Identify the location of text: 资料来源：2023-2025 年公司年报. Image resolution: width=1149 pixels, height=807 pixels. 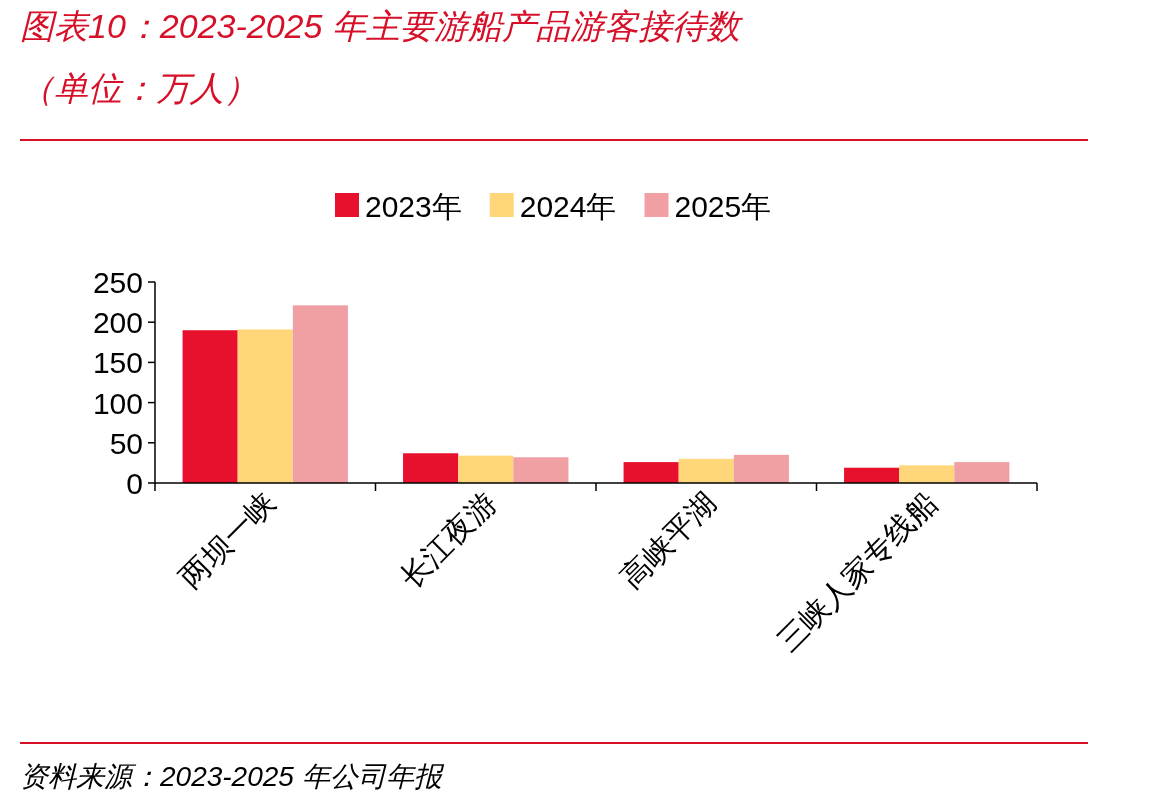
(232, 776).